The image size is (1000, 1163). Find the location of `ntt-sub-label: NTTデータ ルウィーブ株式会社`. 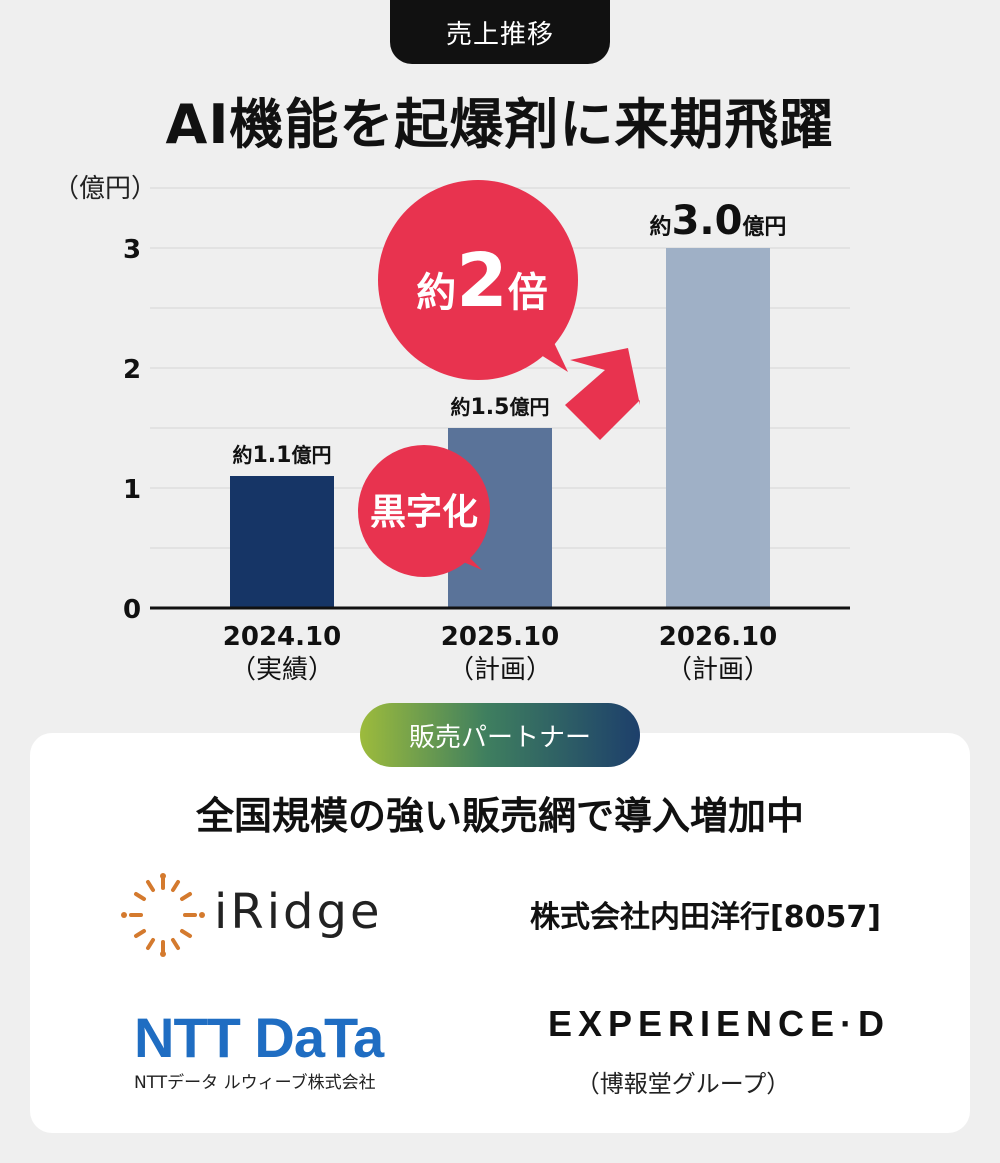

ntt-sub-label: NTTデータ ルウィーブ株式会社 is located at coordinates (255, 1083).